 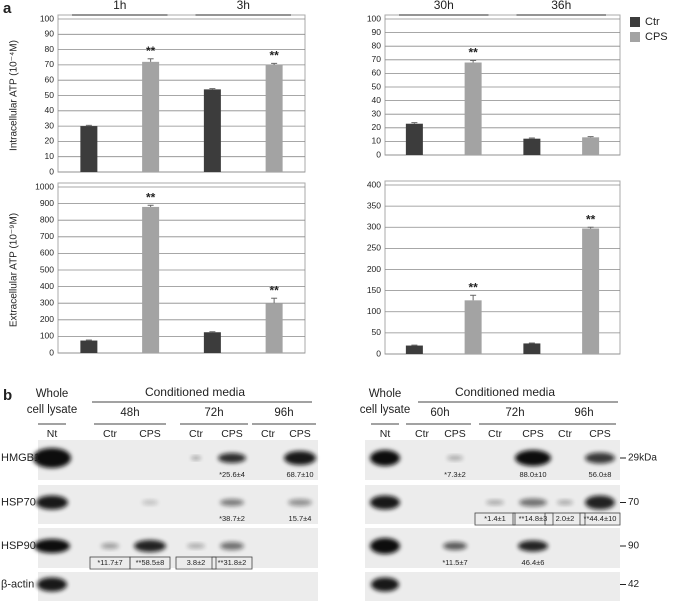 I want to click on legend-label: CPS, so click(x=656, y=37).